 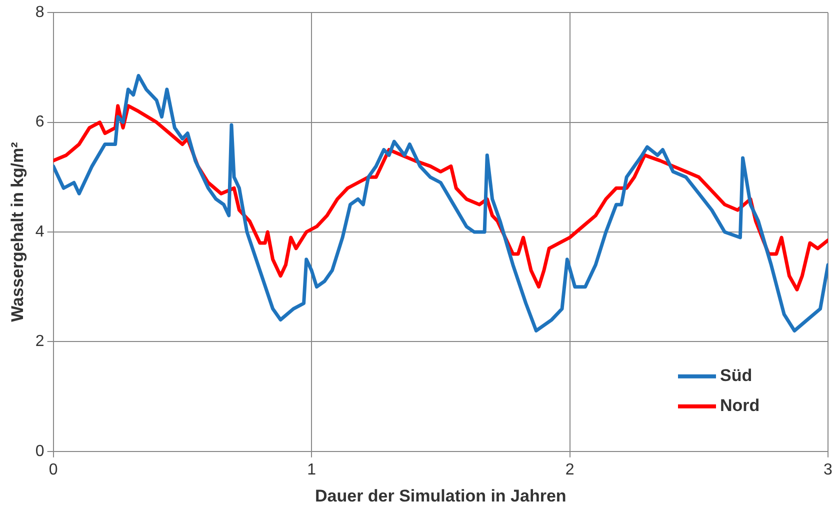 I want to click on y-axis-title: Wassergehalt in kg/m², so click(x=17, y=232).